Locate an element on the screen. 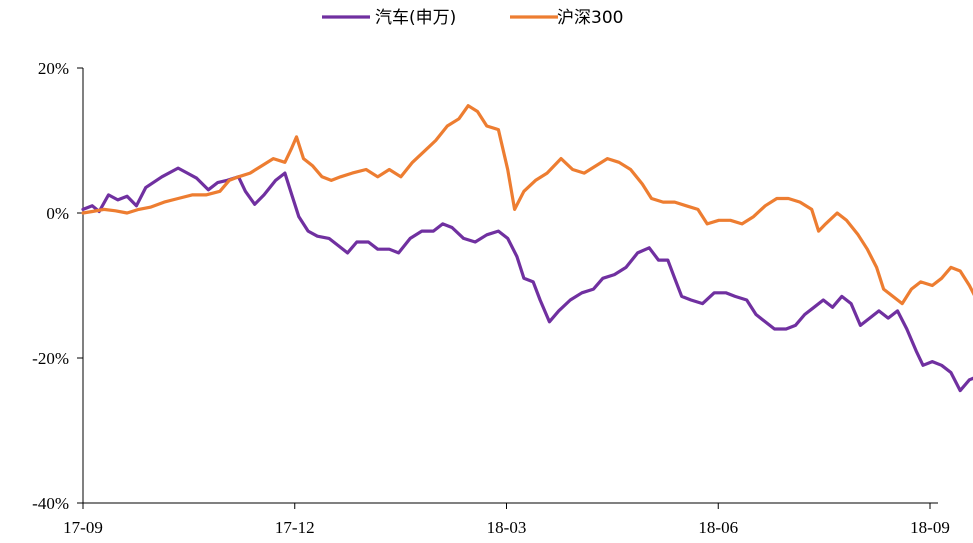  y-tick-label: -20% is located at coordinates (50, 358).